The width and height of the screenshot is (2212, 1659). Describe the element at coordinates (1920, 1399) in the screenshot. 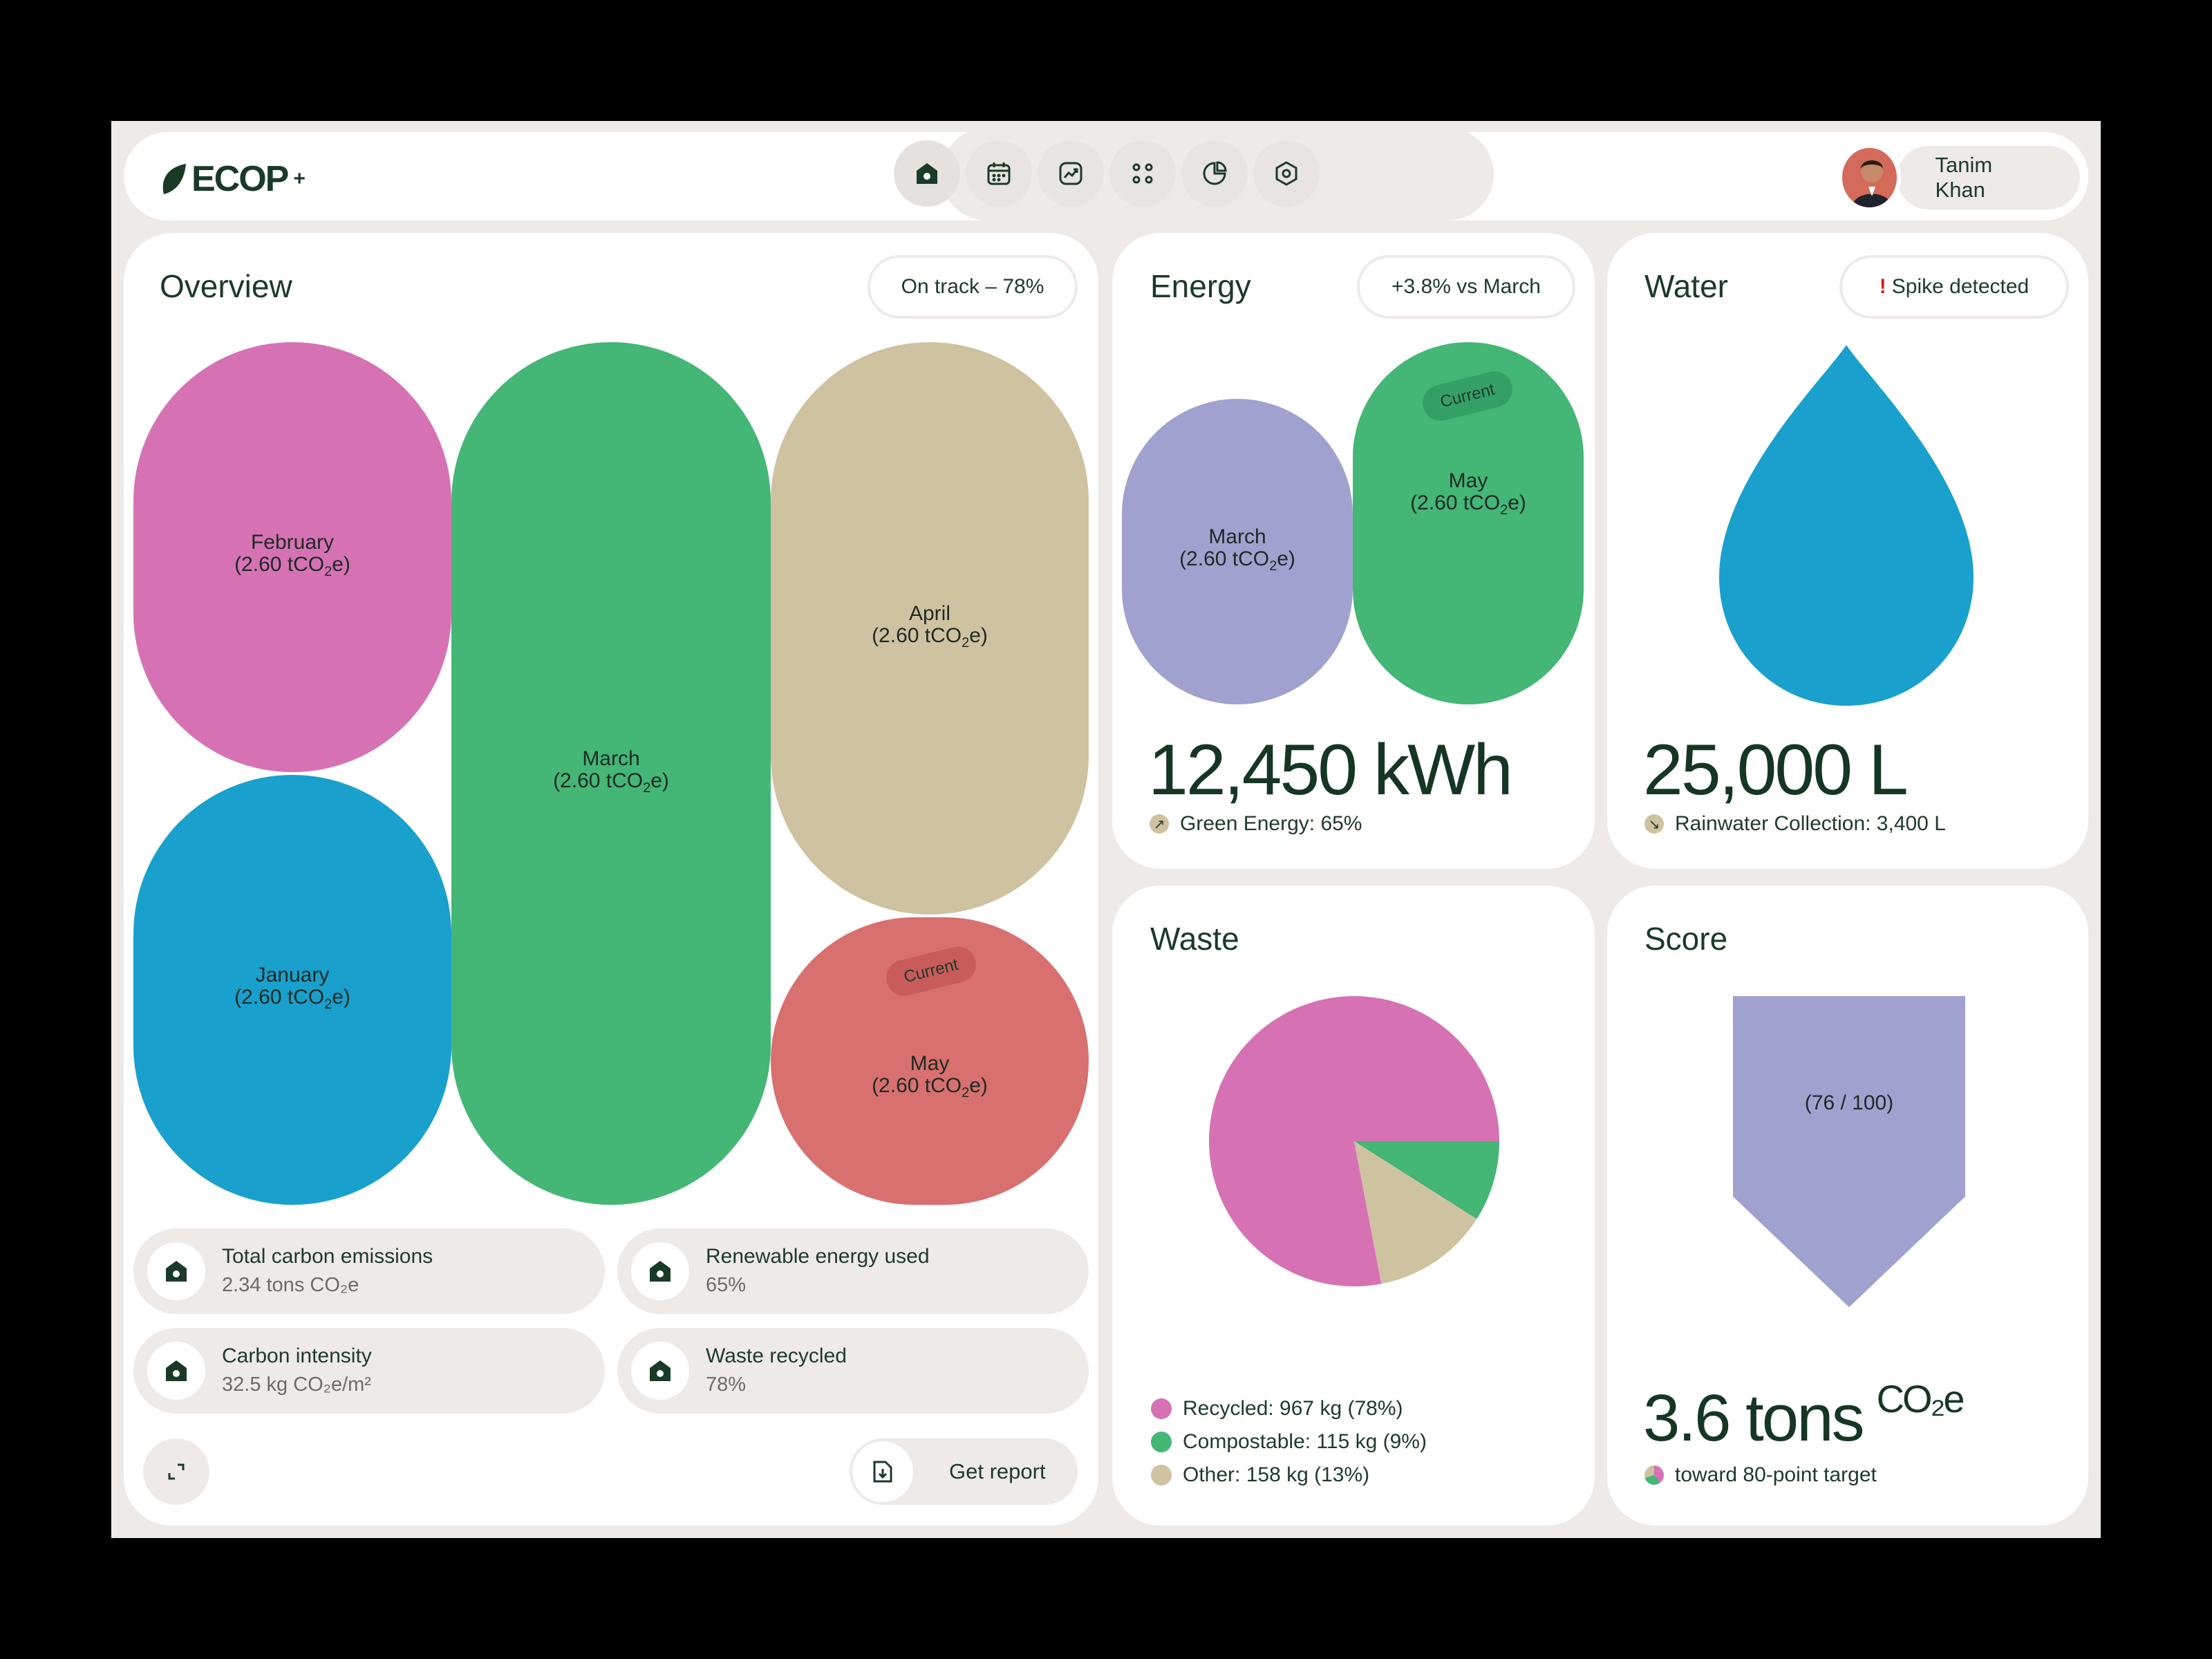

I see `score-unit: CO₂e` at that location.